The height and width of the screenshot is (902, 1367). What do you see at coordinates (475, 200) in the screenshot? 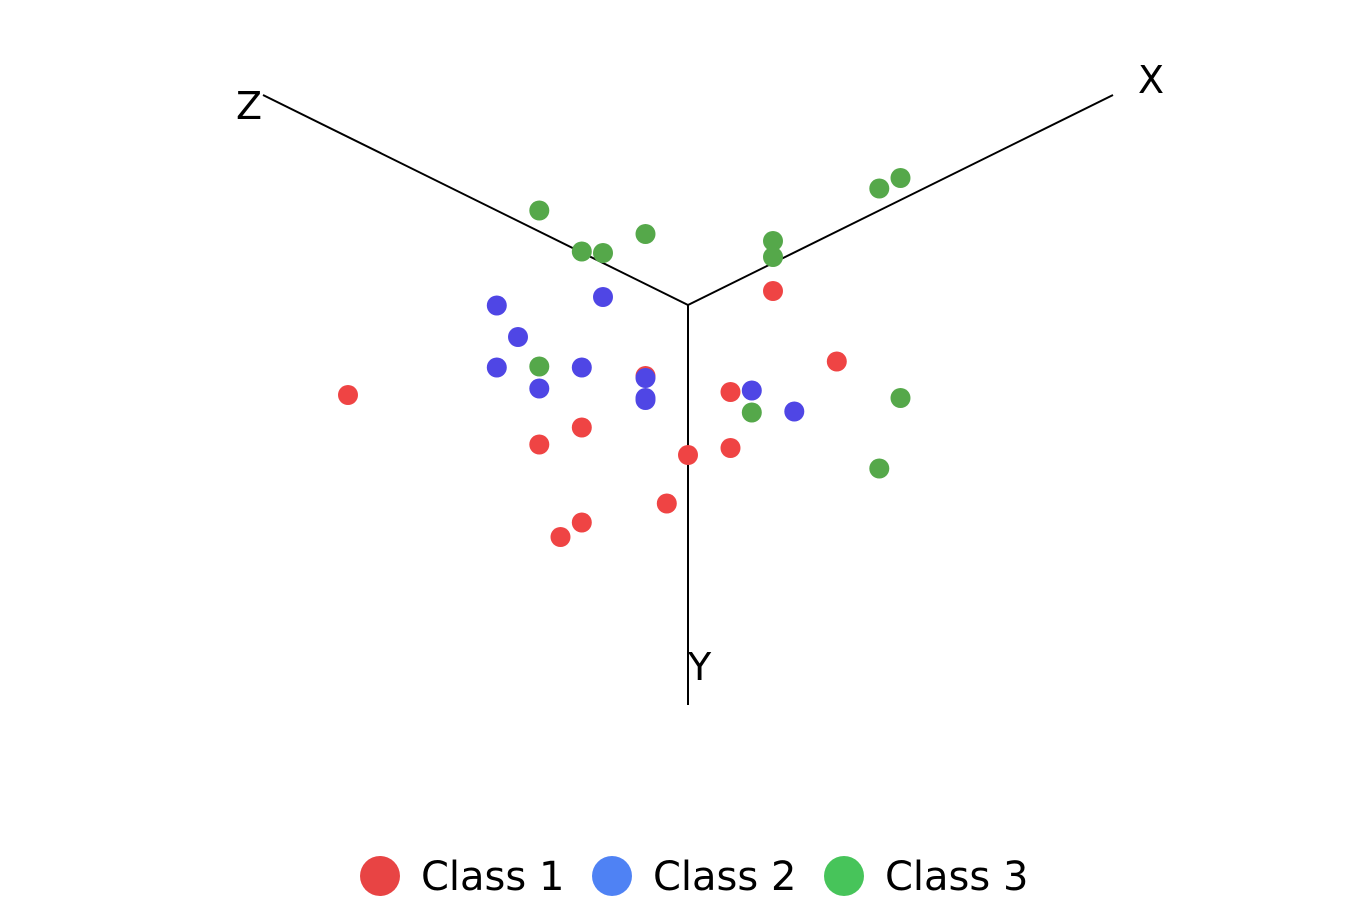
I see `z-axis-line` at bounding box center [475, 200].